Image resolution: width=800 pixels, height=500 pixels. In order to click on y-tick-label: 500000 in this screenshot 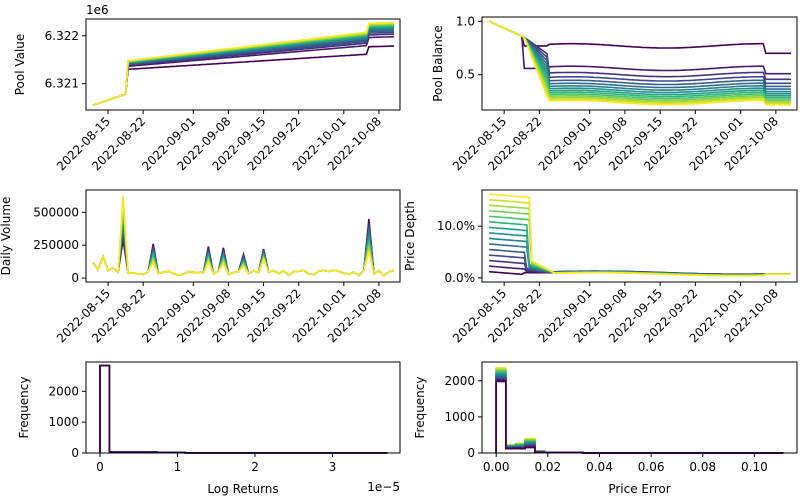, I will do `click(56, 212)`.